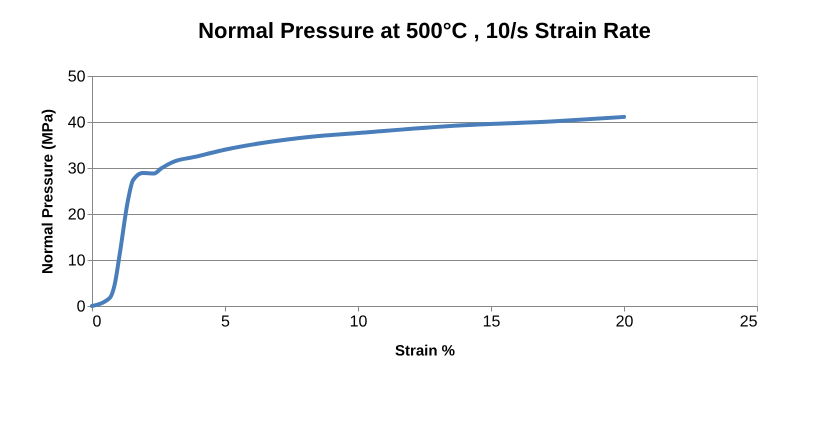  I want to click on y-tick-label: 10, so click(77, 261).